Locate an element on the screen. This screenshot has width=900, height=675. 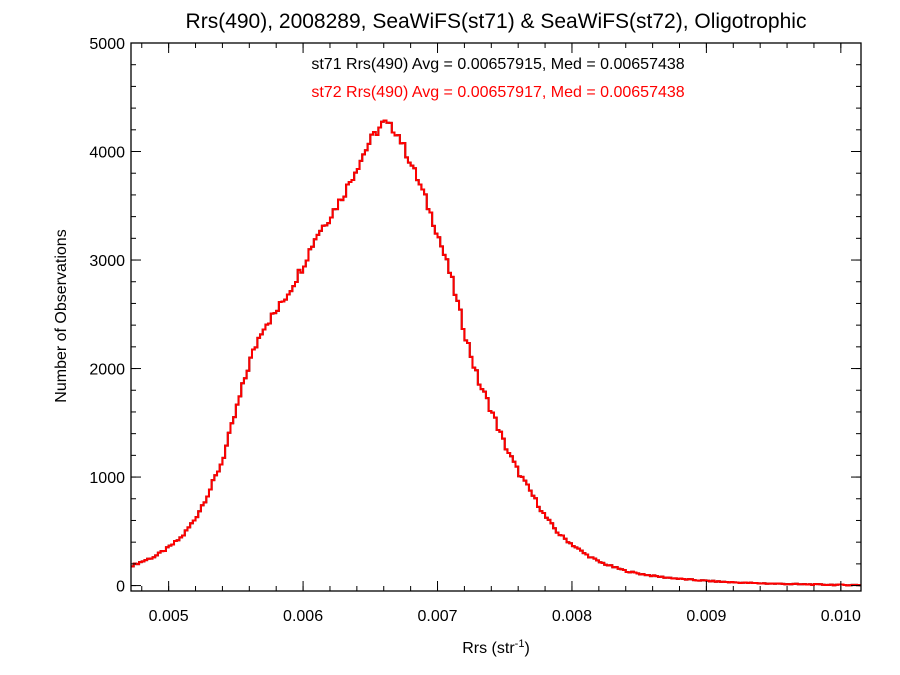
x-tick-label: 0.008 is located at coordinates (572, 616).